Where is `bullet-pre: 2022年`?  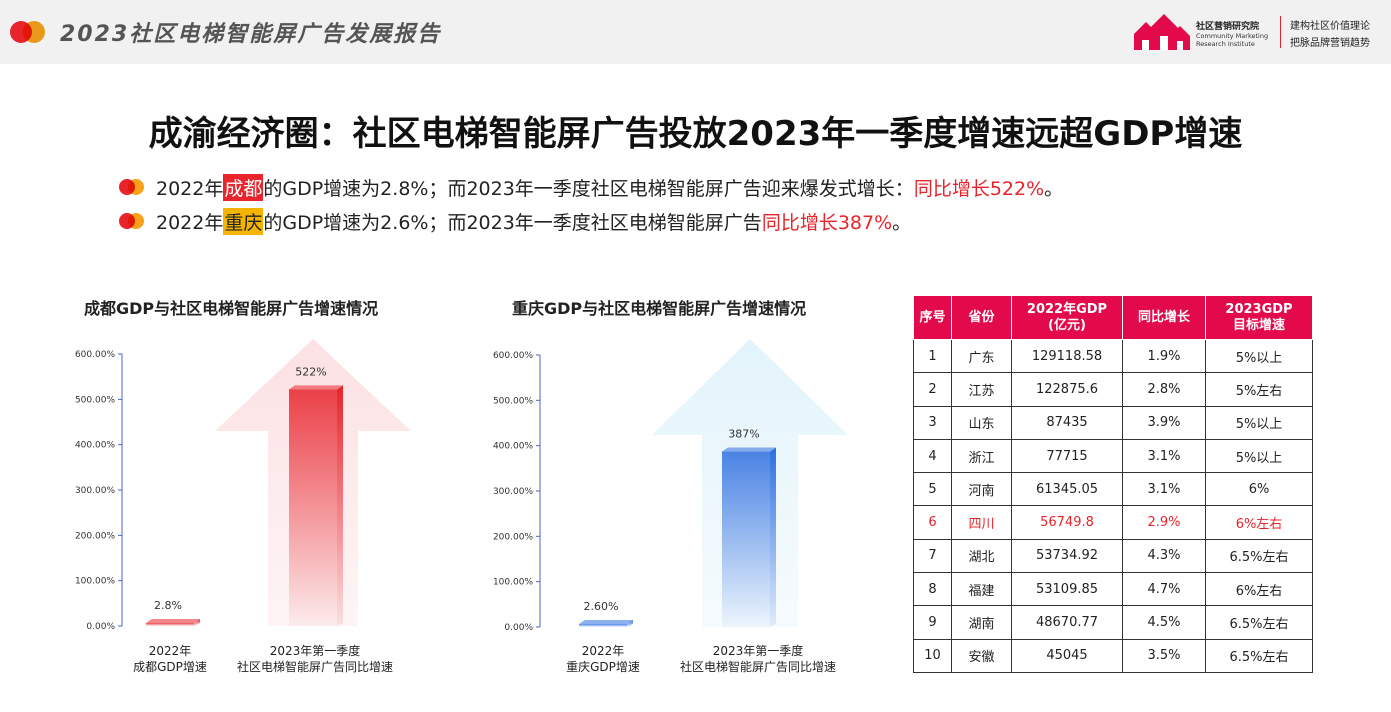 bullet-pre: 2022年 is located at coordinates (190, 222).